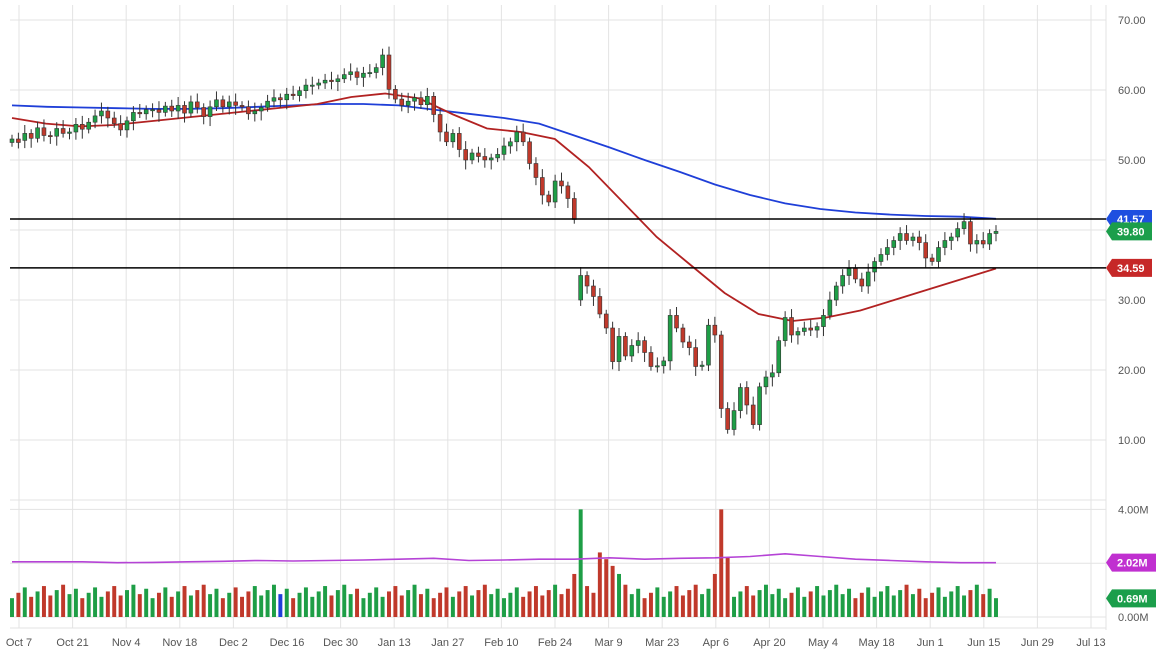 The image size is (1164, 655). I want to click on x-tick-label: Oct 21, so click(72, 643).